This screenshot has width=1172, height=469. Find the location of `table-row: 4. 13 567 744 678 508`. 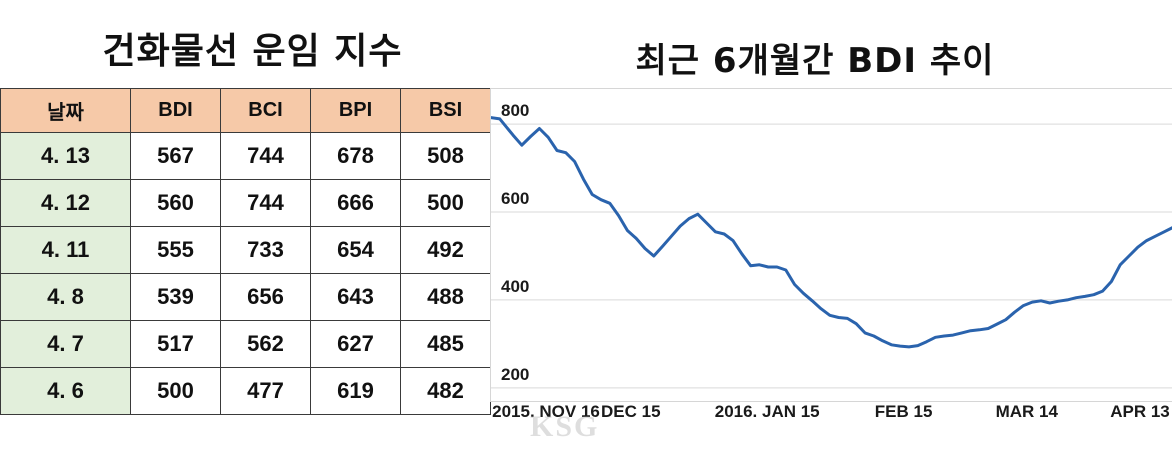

table-row: 4. 13 567 744 678 508 is located at coordinates (245, 156).